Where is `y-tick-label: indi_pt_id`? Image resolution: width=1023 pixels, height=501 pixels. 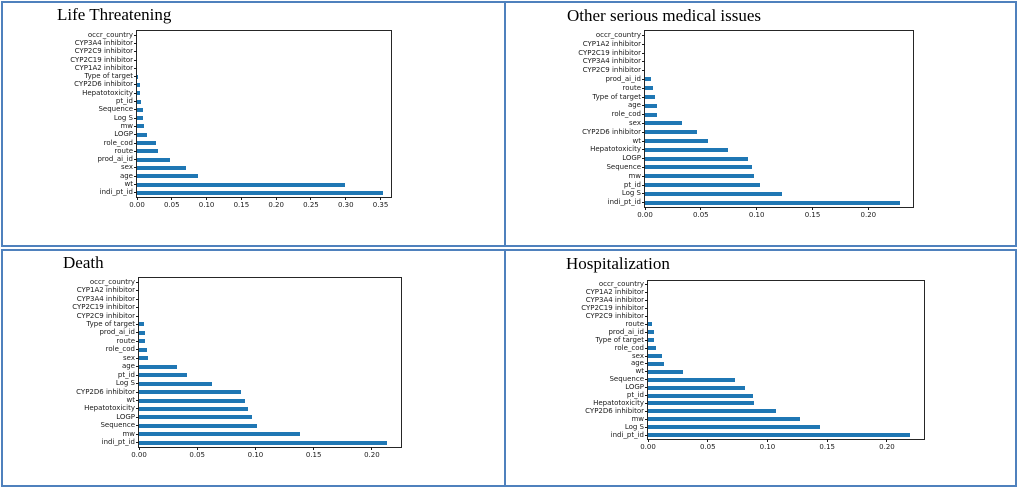
y-tick-label: indi_pt_id is located at coordinates (627, 434).